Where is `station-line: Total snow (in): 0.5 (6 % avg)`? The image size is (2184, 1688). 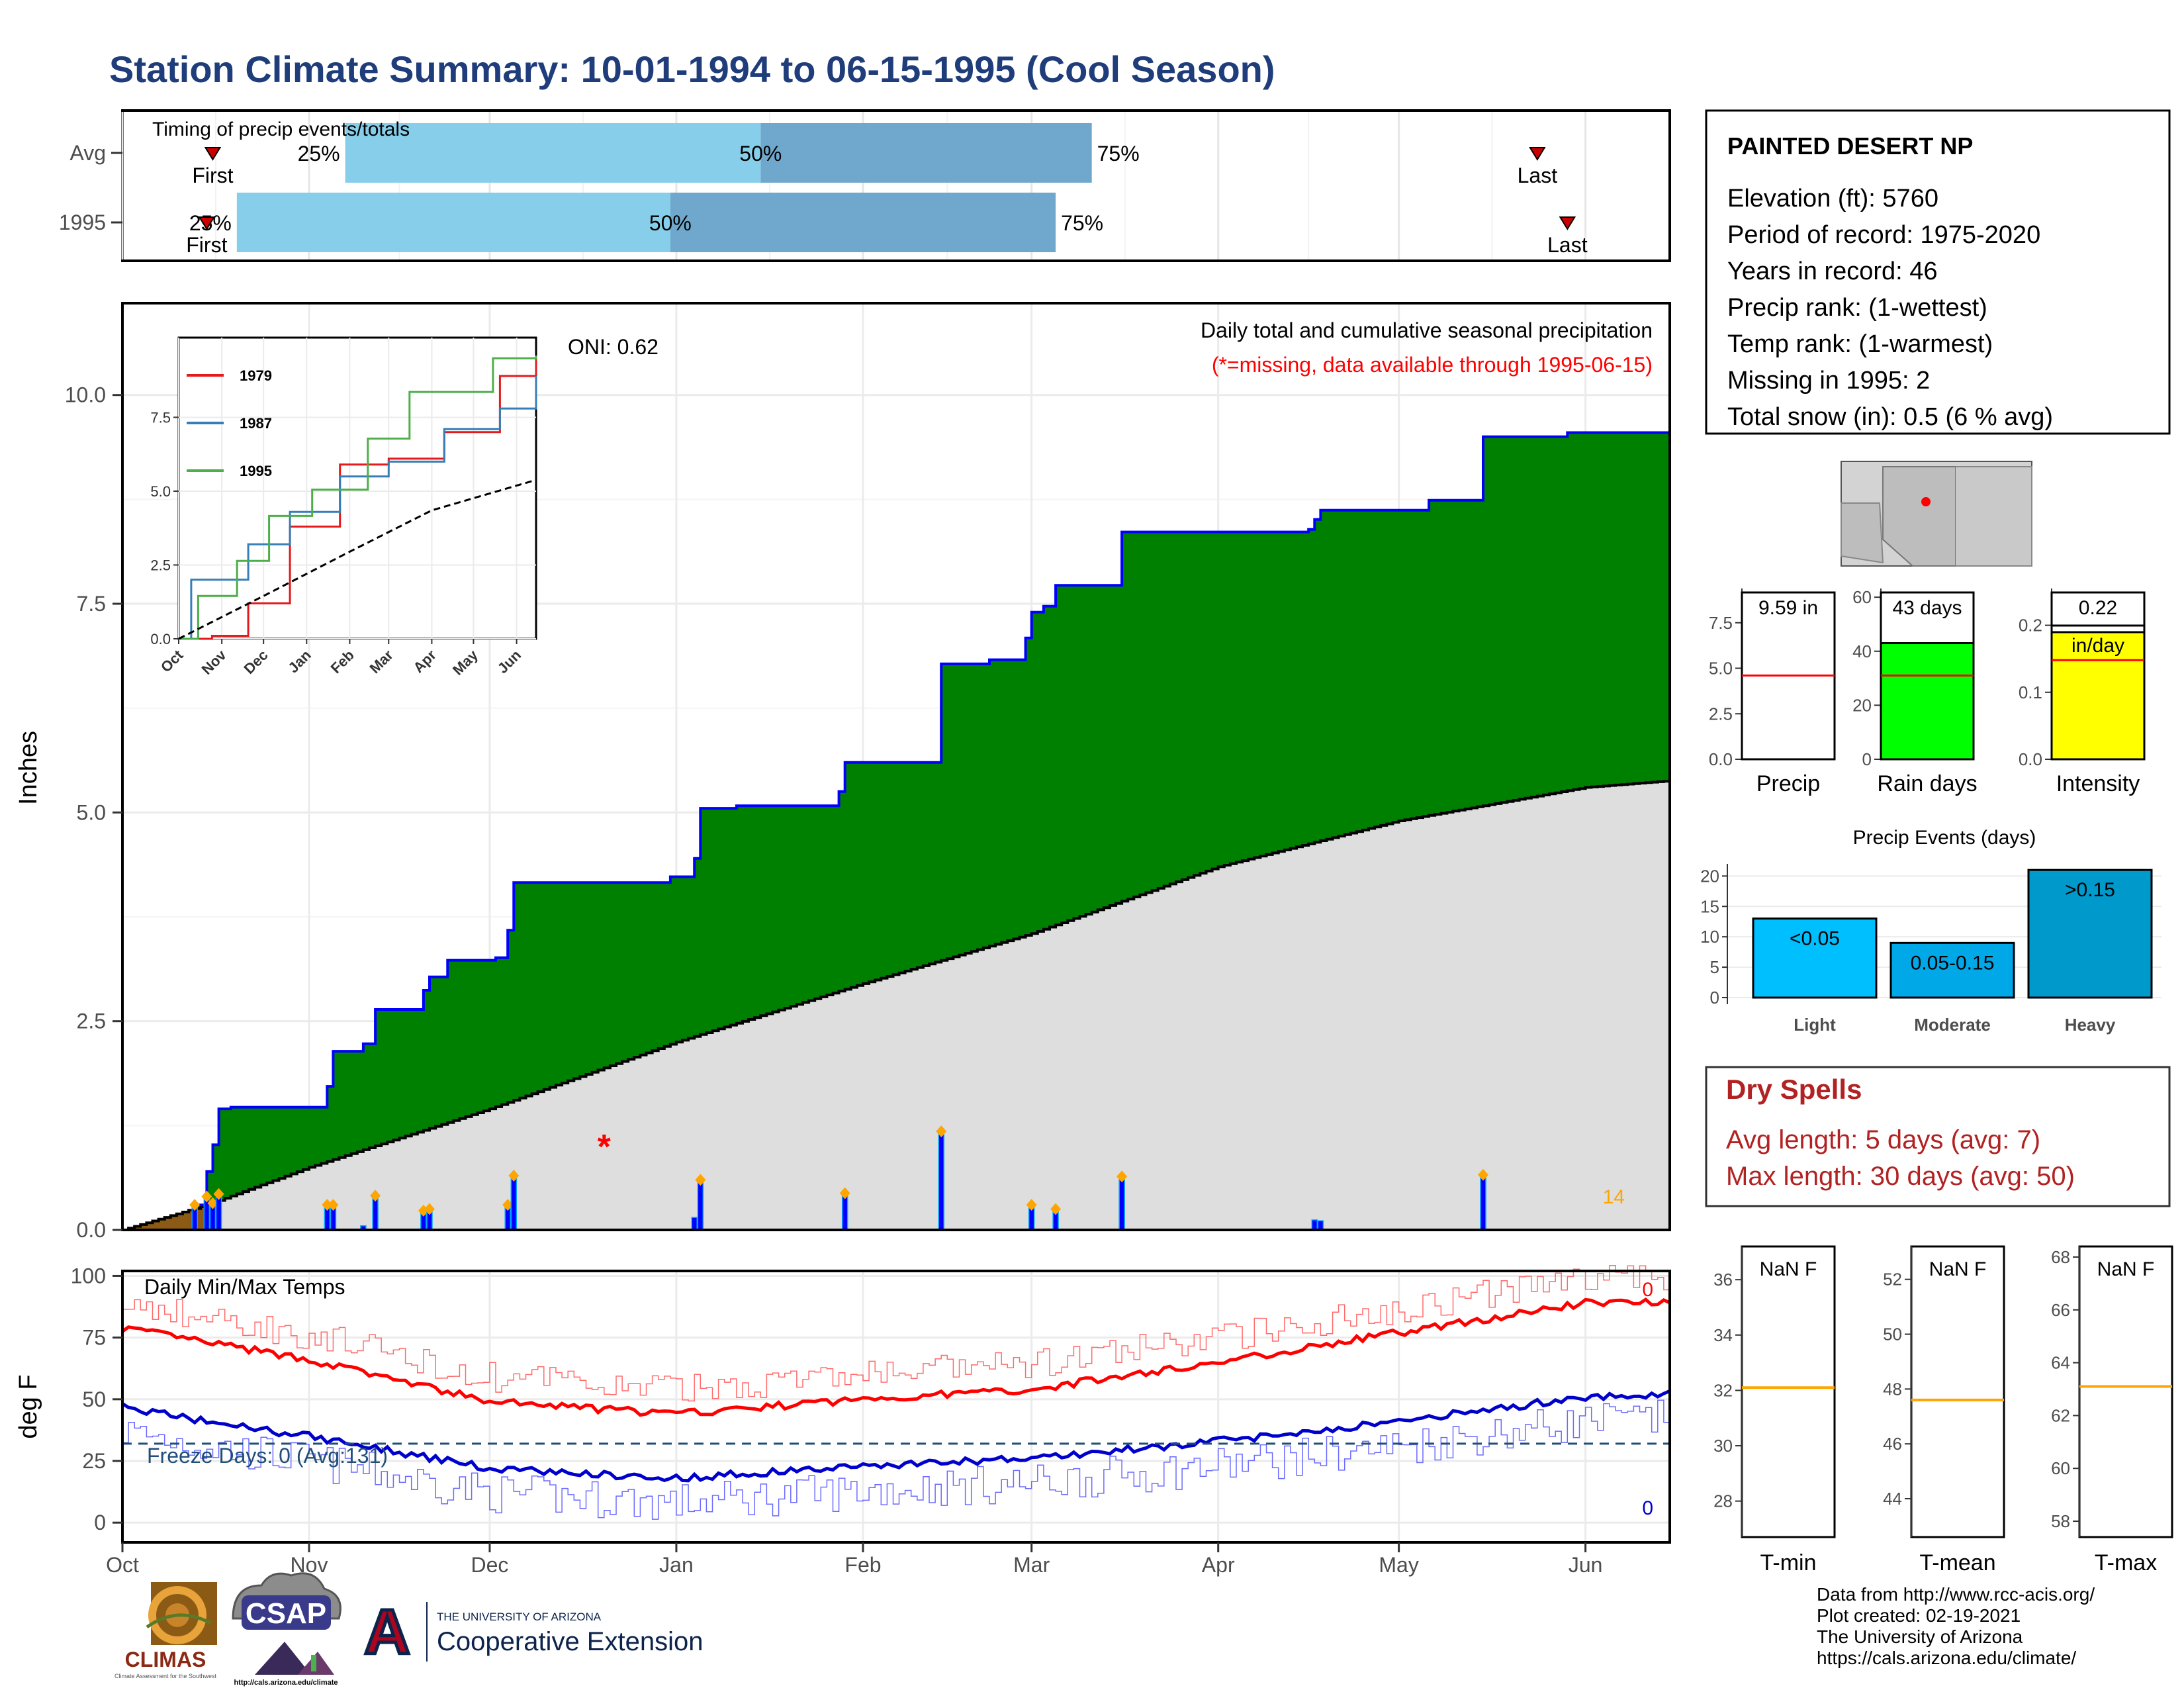 station-line: Total snow (in): 0.5 (6 % avg) is located at coordinates (1890, 417).